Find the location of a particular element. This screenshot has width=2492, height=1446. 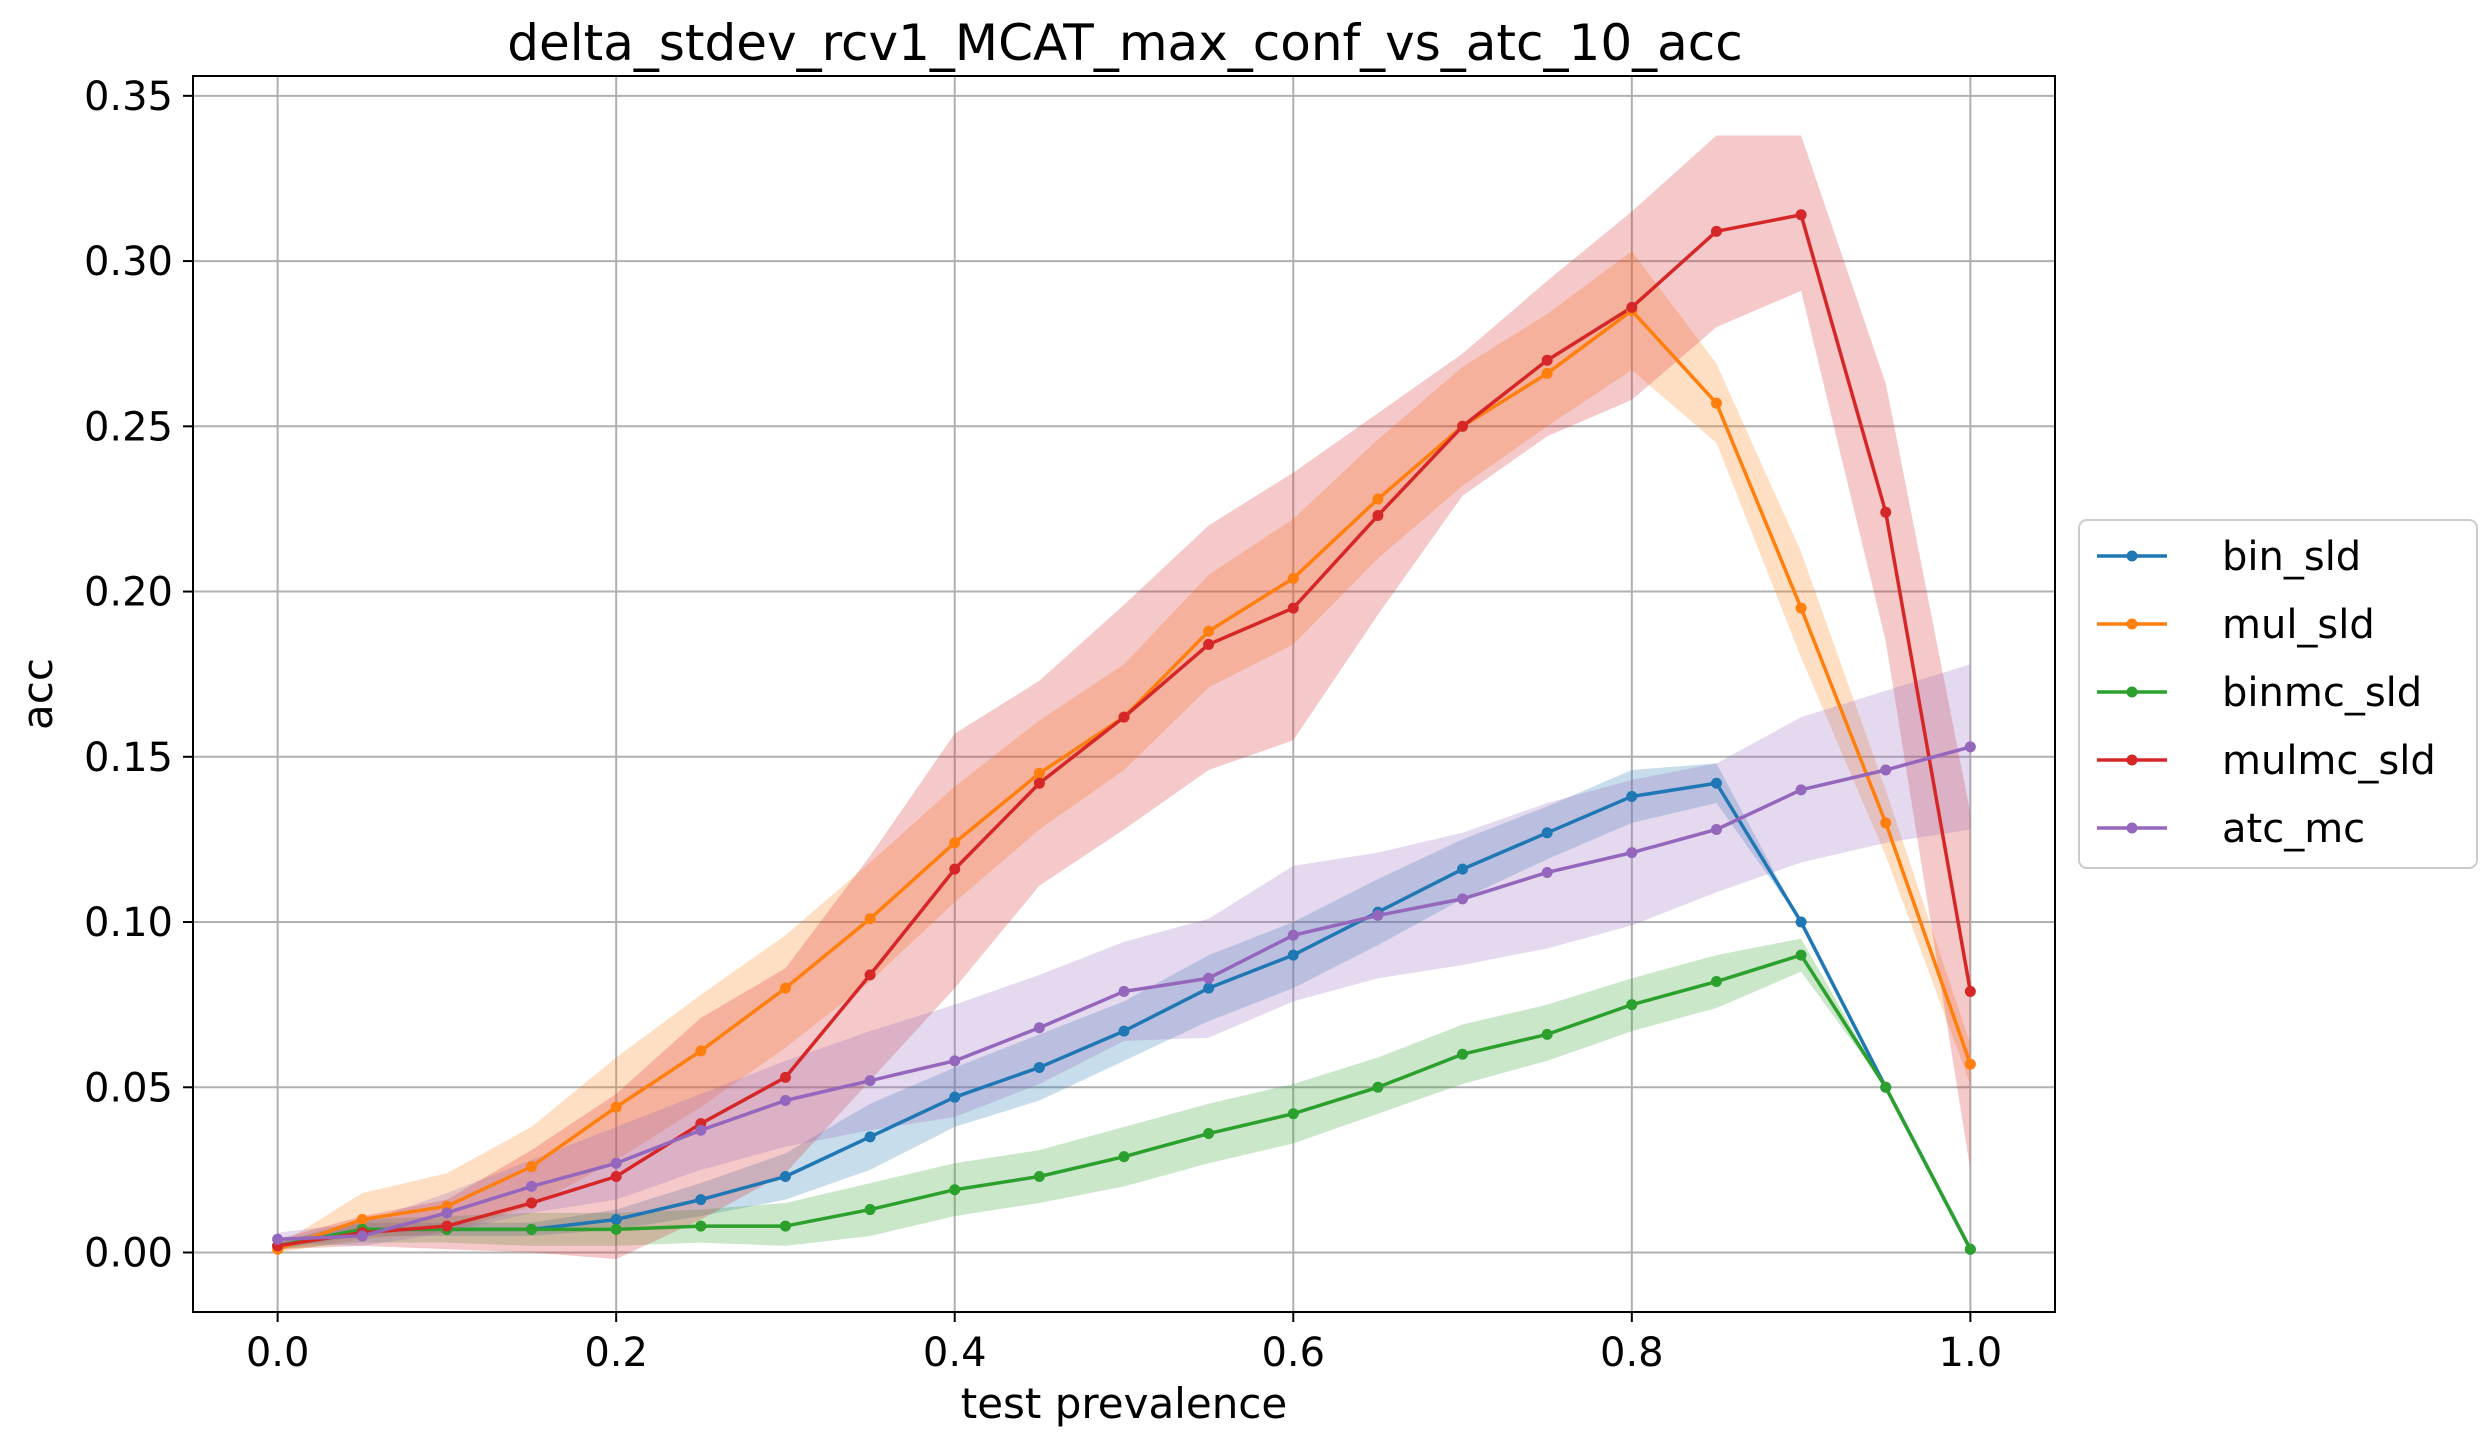

legend-label-mul_sld: mul_sld is located at coordinates (2298, 625).